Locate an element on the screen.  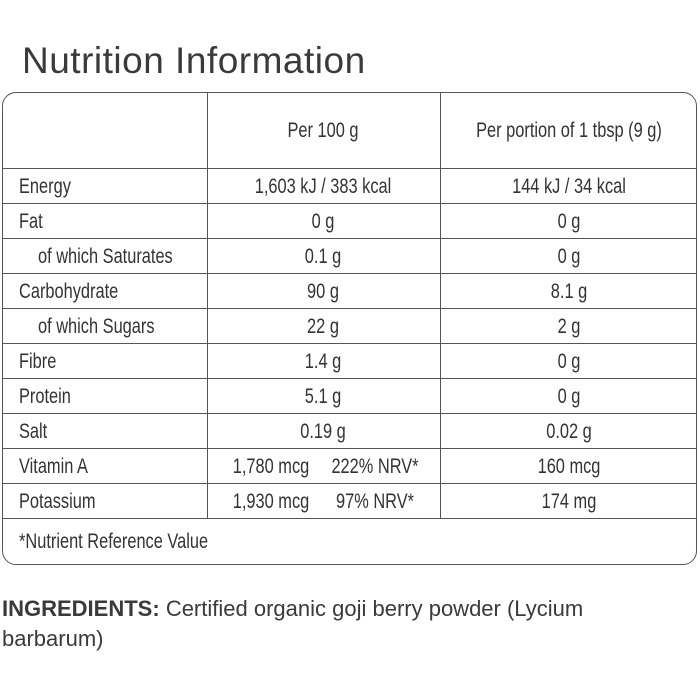
nrv-percent-text: 97% NRV* is located at coordinates (375, 501).